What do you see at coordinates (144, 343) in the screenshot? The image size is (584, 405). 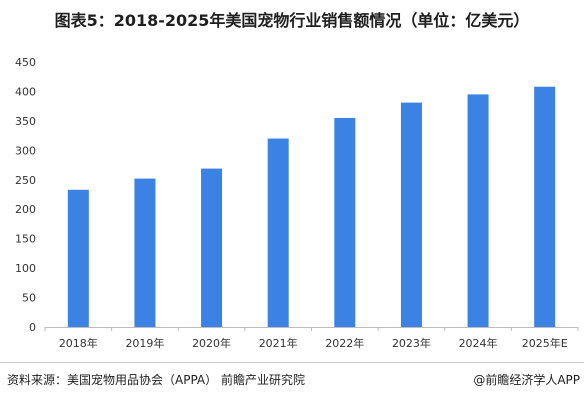 I see `x-tick-label: 2019年` at bounding box center [144, 343].